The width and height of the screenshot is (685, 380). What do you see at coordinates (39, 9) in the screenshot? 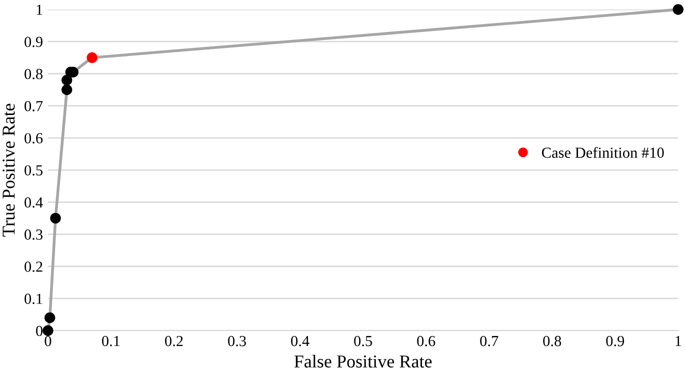
I see `y-tick-label: 1` at bounding box center [39, 9].